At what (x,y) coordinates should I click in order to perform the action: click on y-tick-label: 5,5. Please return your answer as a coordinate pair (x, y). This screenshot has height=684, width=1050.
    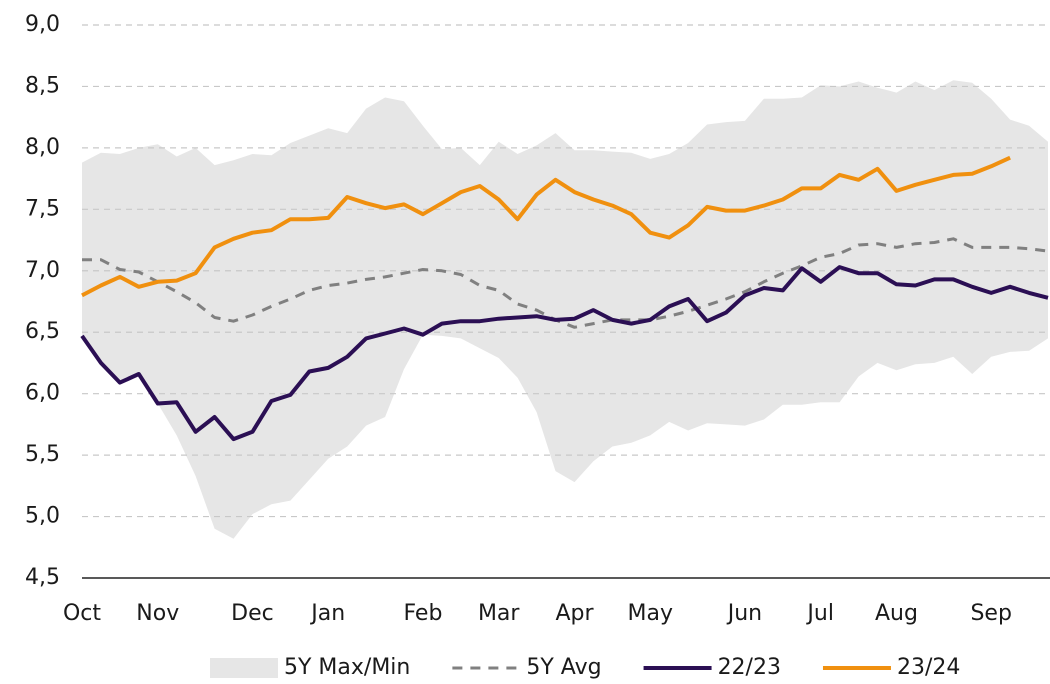
    Looking at the image, I should click on (42, 454).